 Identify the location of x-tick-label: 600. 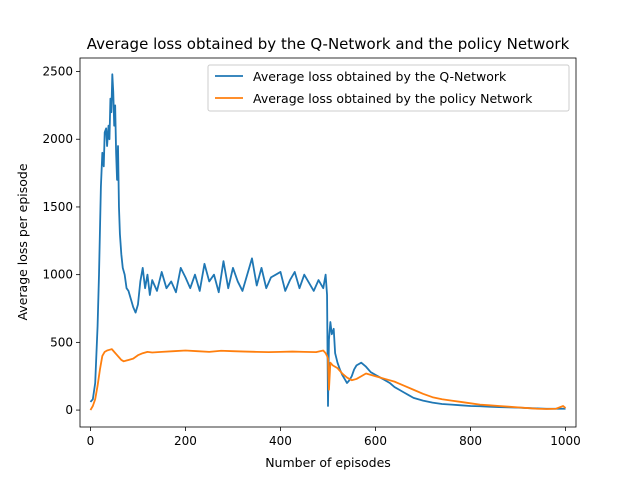
(375, 441).